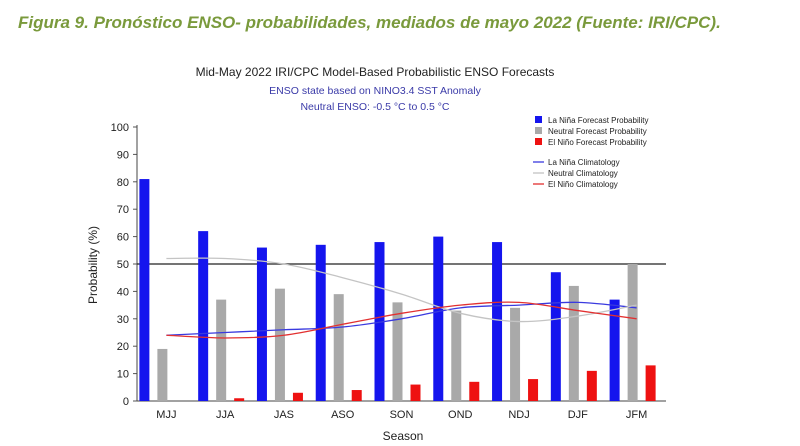 The height and width of the screenshot is (446, 800). What do you see at coordinates (518, 415) in the screenshot?
I see `x-tick-label: NDJ` at bounding box center [518, 415].